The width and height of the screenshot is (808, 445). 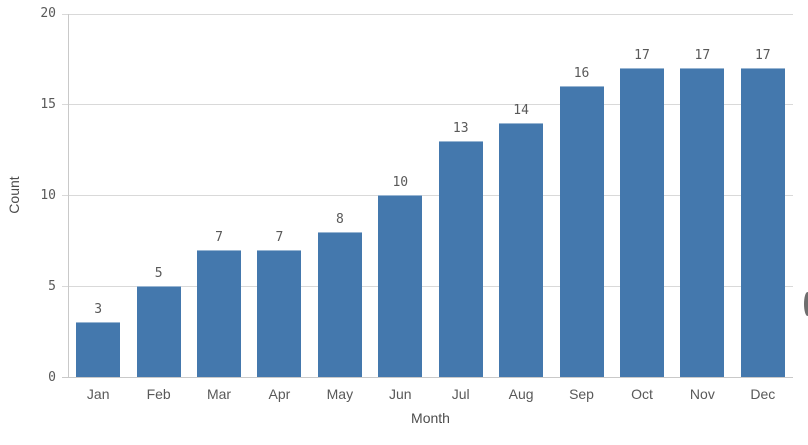 What do you see at coordinates (52, 377) in the screenshot?
I see `y-tick-label-0: 0` at bounding box center [52, 377].